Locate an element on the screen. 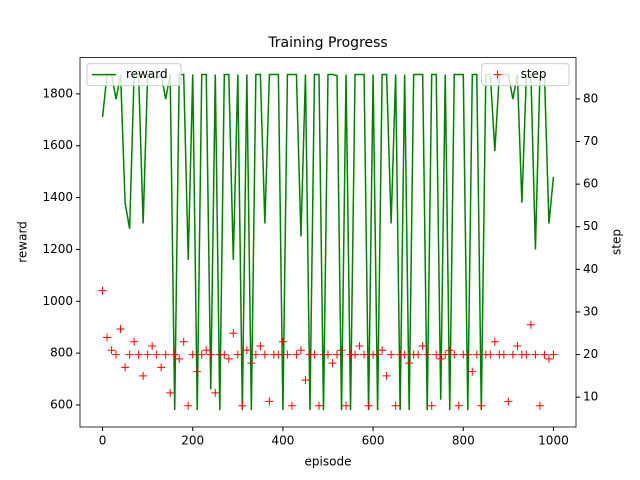 This screenshot has height=480, width=640. legend-marker is located at coordinates (497, 74).